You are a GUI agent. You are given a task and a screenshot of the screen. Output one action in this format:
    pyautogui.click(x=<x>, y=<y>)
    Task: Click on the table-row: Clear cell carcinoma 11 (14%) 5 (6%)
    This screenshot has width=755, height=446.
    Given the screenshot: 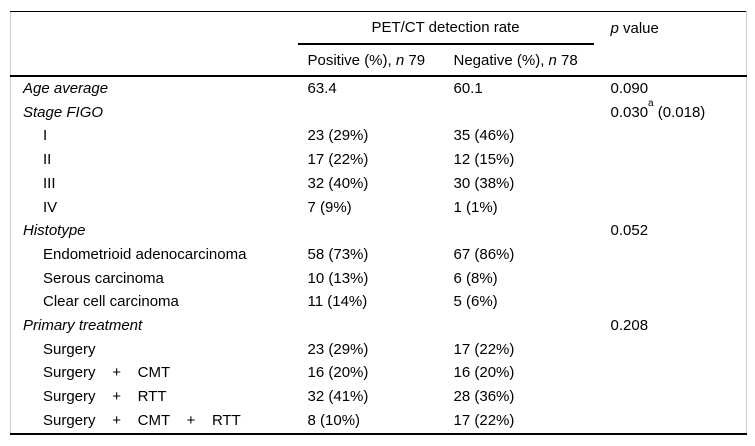 What is the action you would take?
    pyautogui.click(x=379, y=302)
    